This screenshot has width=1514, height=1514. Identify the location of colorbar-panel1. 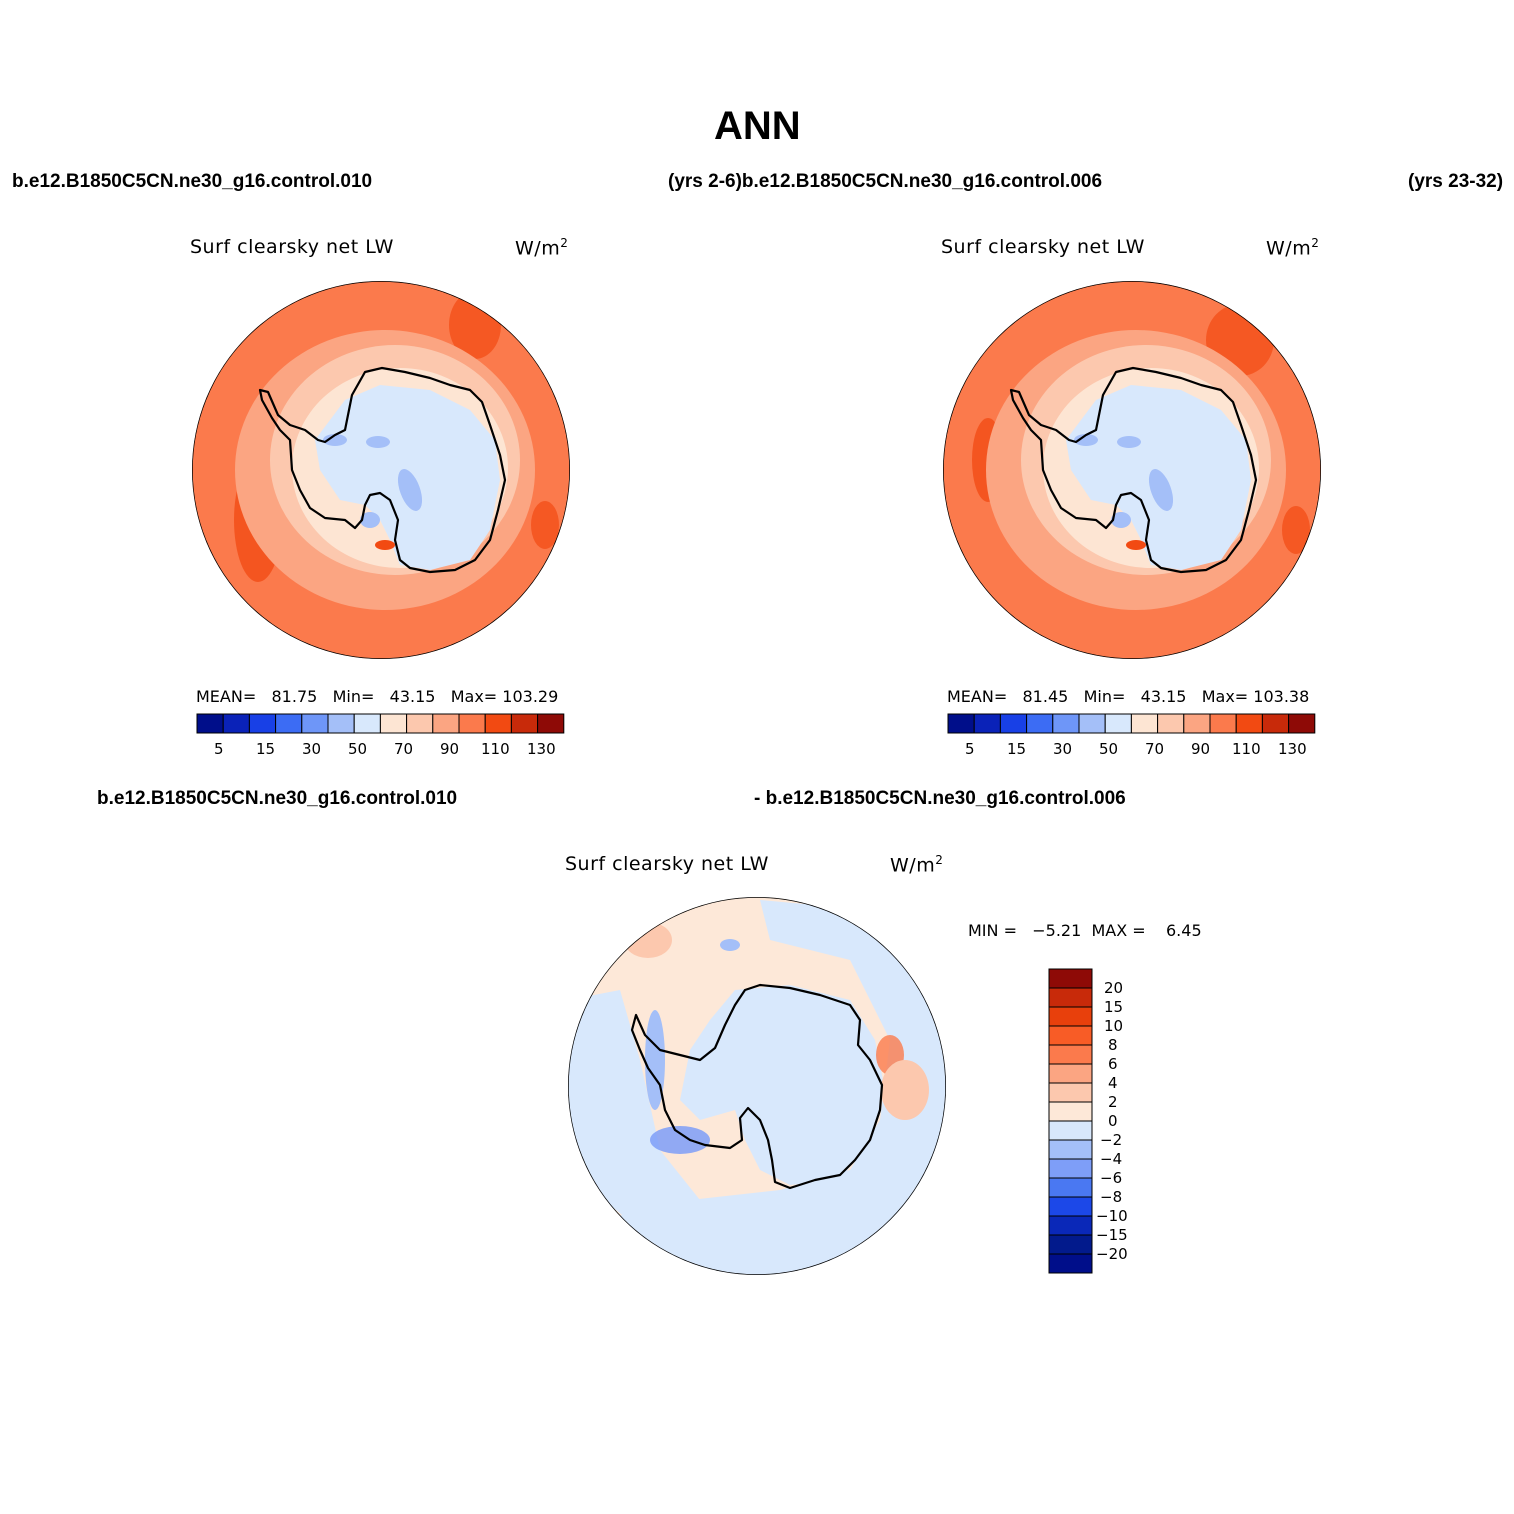
(380, 723).